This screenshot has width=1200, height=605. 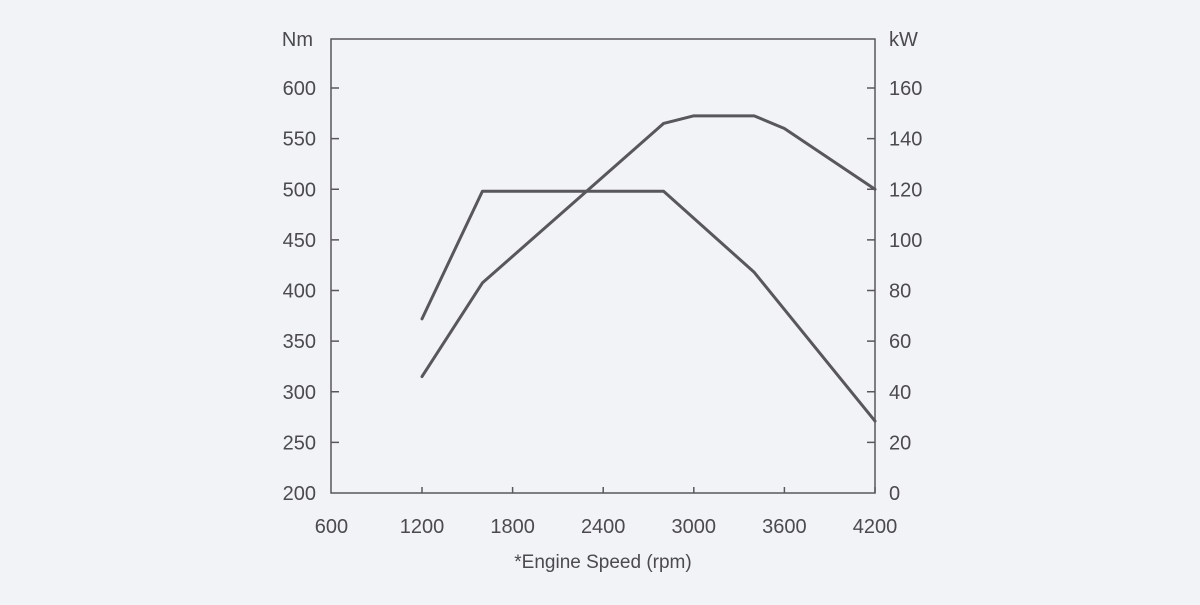 What do you see at coordinates (299, 443) in the screenshot?
I see `y-left-tick-label: 250` at bounding box center [299, 443].